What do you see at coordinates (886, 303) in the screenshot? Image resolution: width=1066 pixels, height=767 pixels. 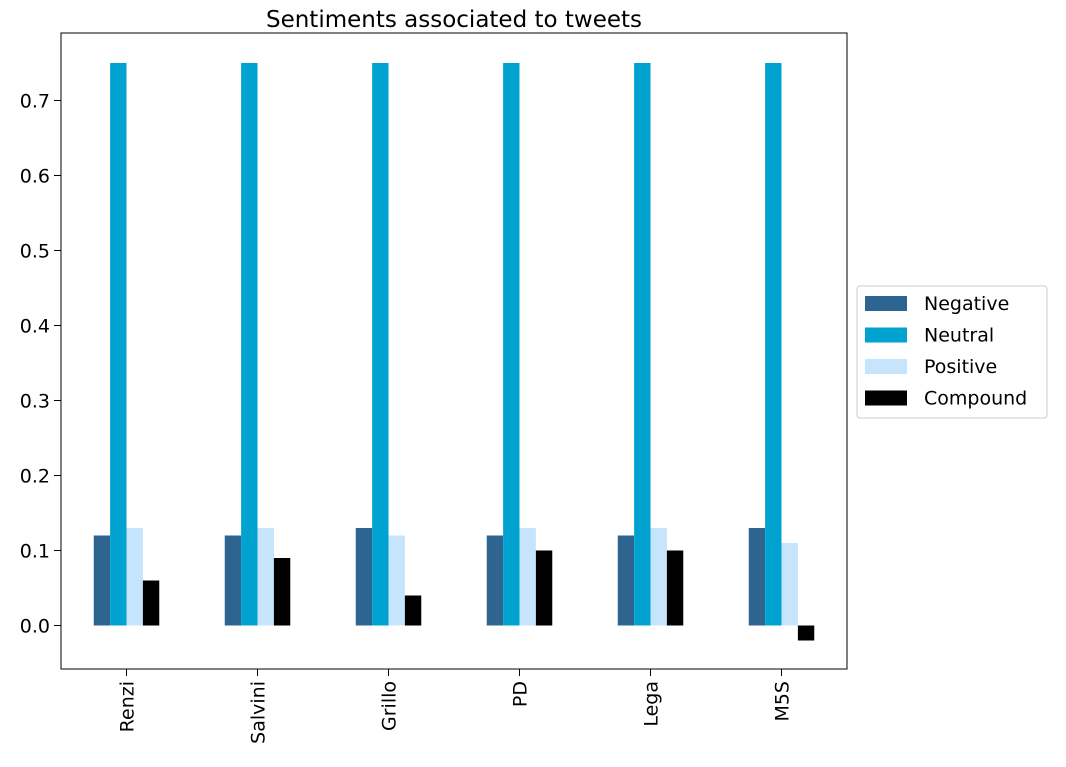 I see `legend-swatch-negative` at bounding box center [886, 303].